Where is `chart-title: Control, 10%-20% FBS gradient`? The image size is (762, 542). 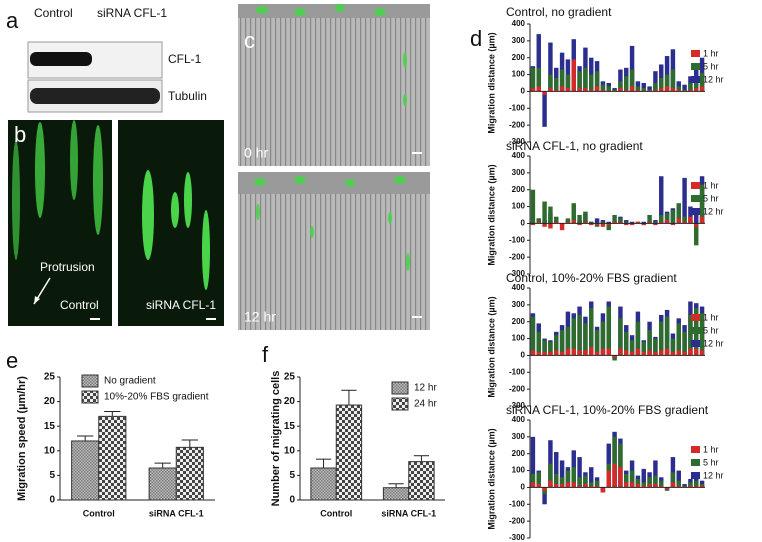 chart-title: Control, 10%-20% FBS gradient is located at coordinates (591, 278).